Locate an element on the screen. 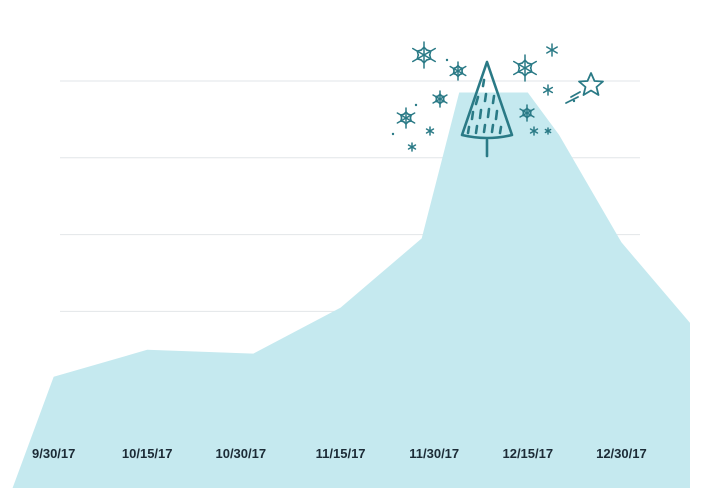 The width and height of the screenshot is (701, 488). christmas-tree-icon is located at coordinates (487, 109).